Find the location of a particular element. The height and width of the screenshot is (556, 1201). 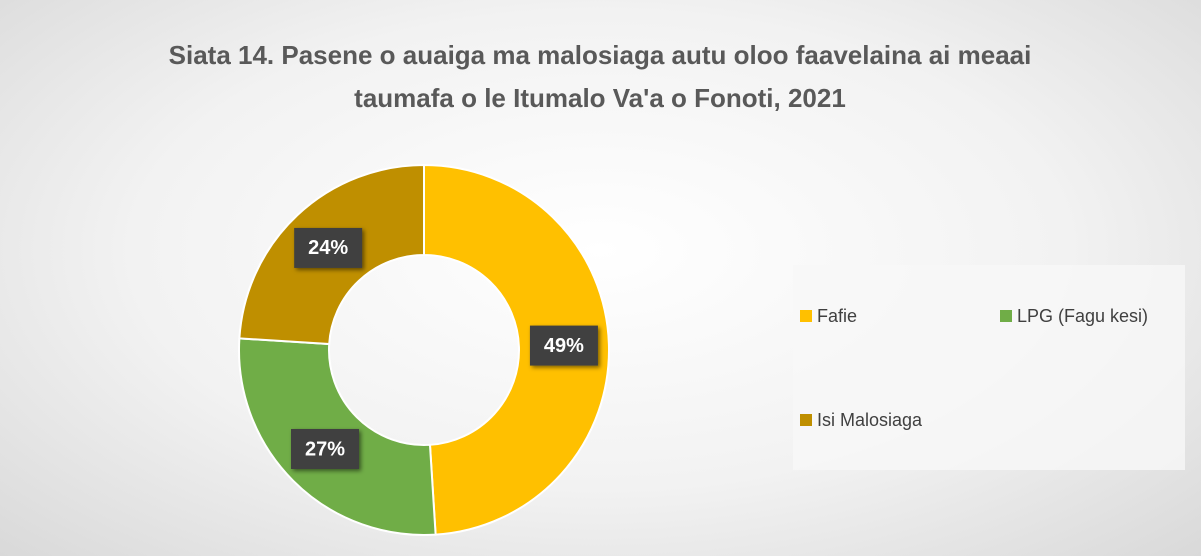

data-label: 24% is located at coordinates (328, 248).